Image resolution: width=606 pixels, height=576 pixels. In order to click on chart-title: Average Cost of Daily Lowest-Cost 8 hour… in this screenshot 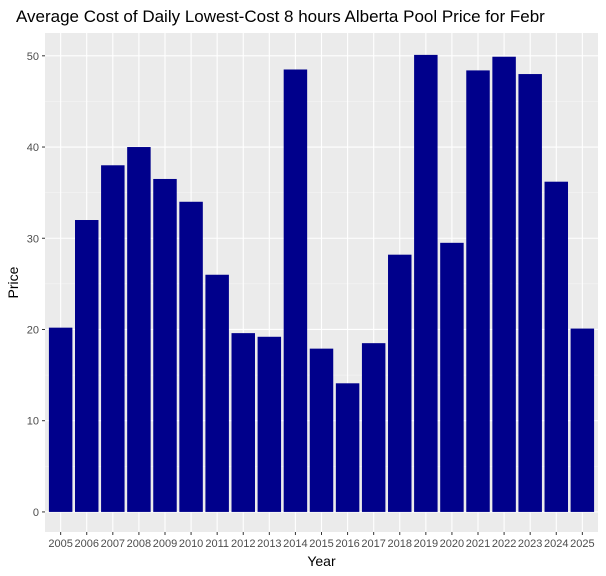, I will do `click(280, 16)`.